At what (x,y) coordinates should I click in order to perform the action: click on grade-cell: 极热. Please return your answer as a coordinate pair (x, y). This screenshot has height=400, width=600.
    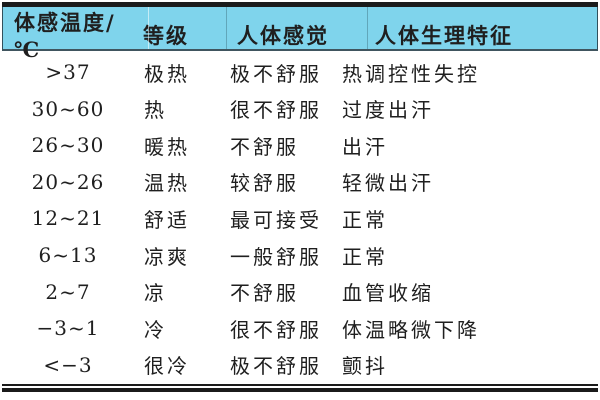
    Looking at the image, I should click on (167, 73).